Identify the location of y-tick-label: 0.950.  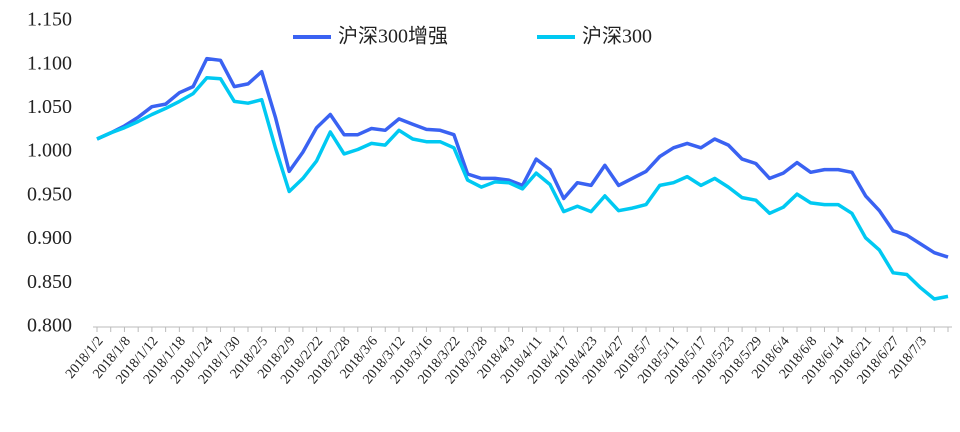
(49, 194).